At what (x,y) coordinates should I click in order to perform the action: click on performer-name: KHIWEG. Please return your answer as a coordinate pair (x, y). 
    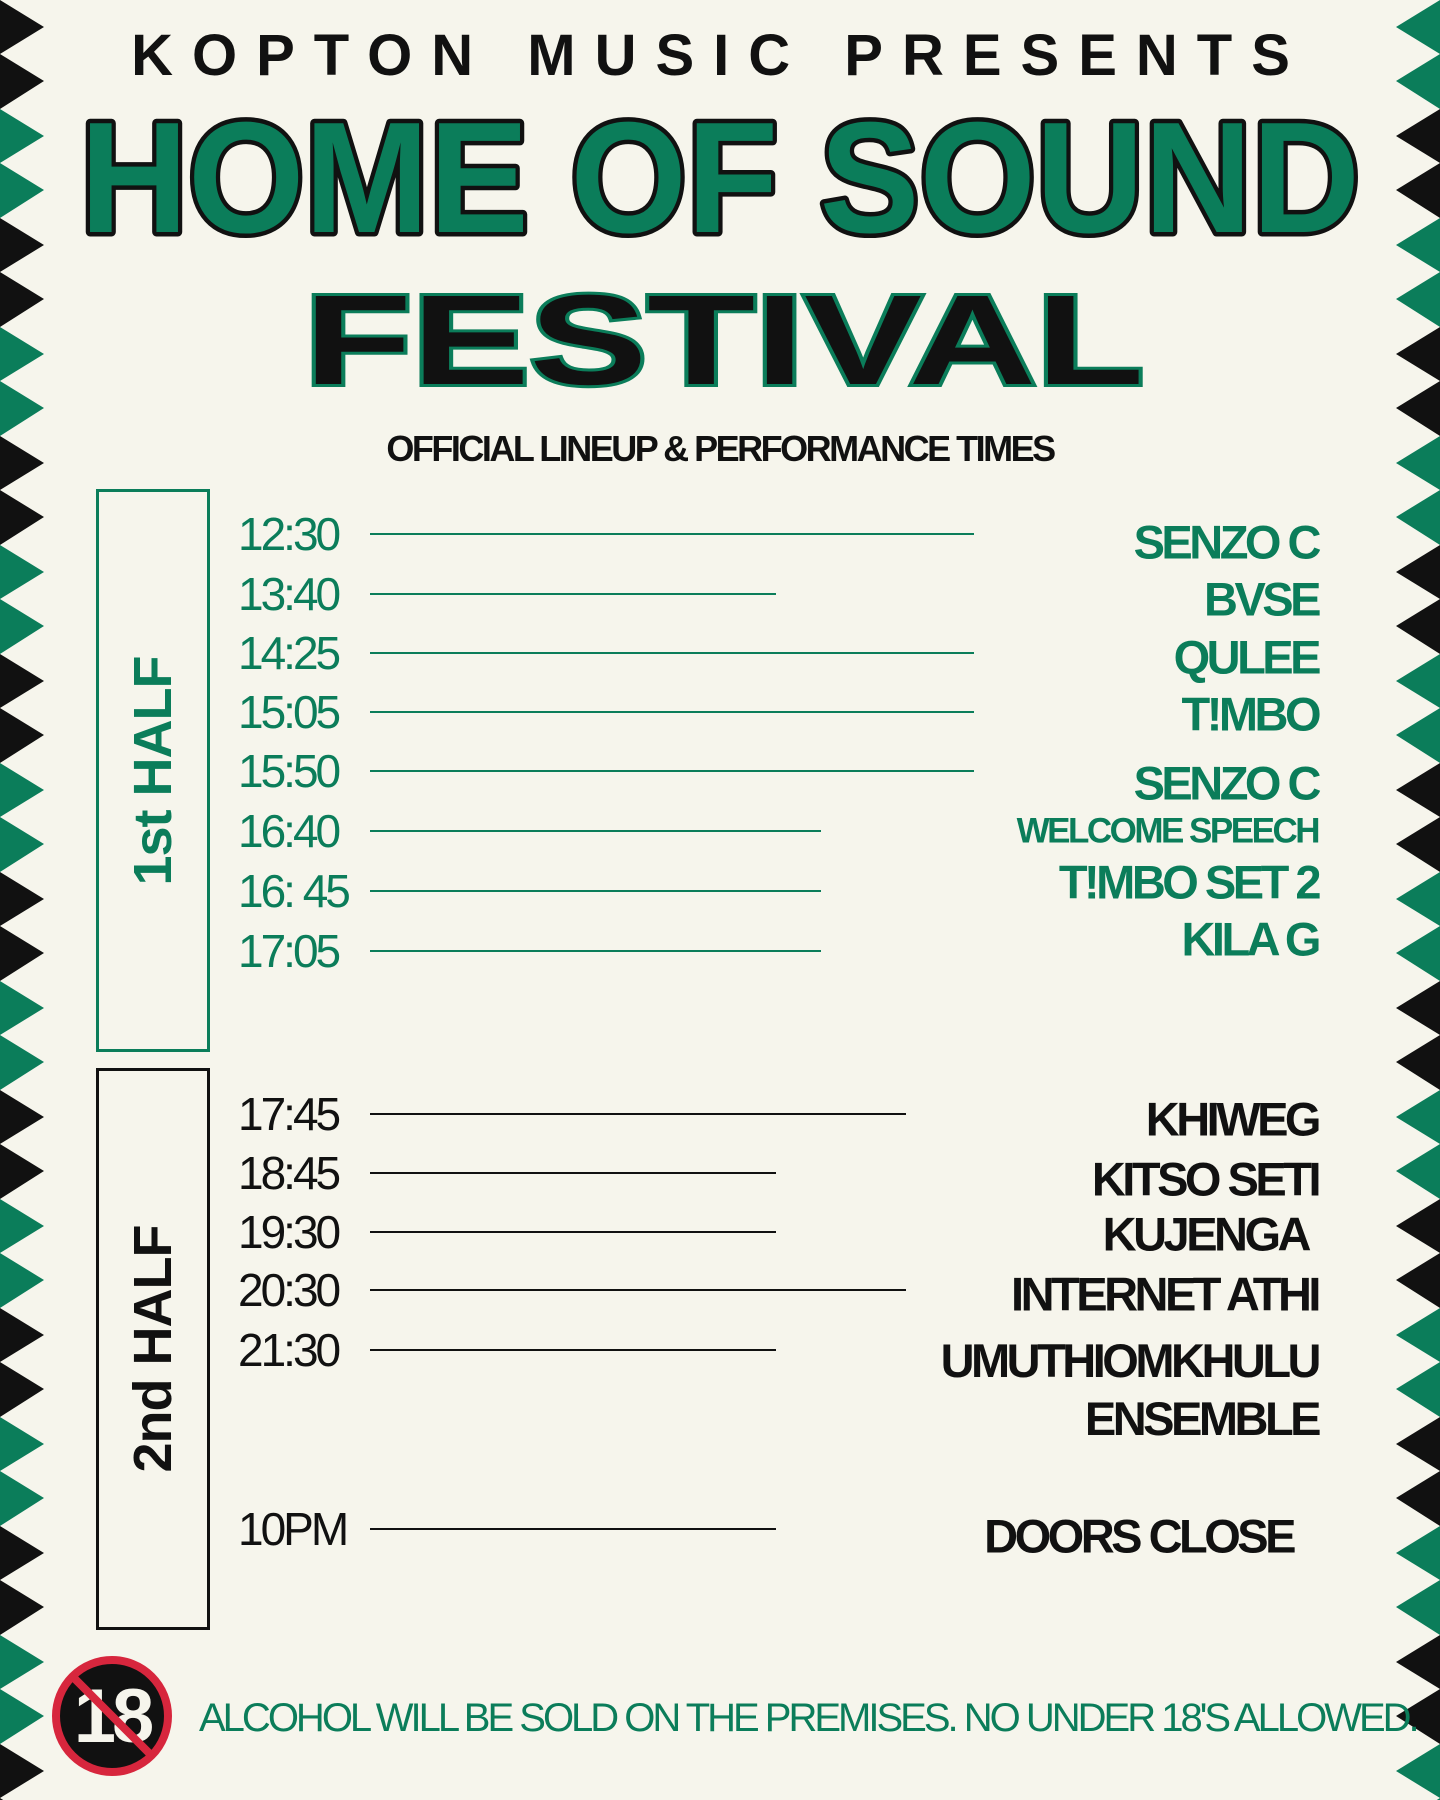
    Looking at the image, I should click on (1233, 1119).